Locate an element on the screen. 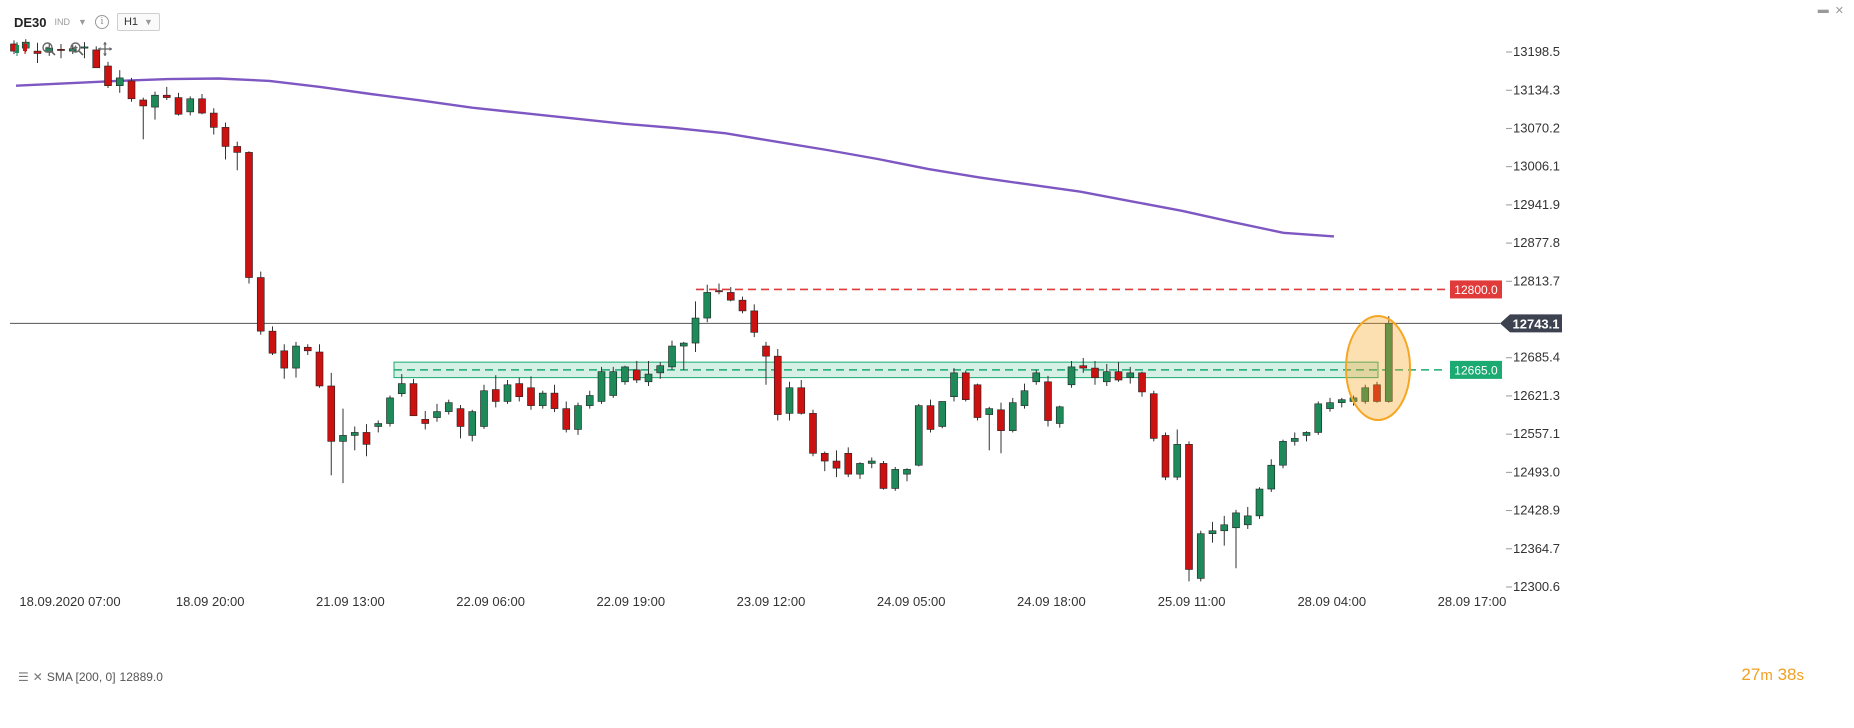  y-tick-label: 13198.5 is located at coordinates (1536, 51).